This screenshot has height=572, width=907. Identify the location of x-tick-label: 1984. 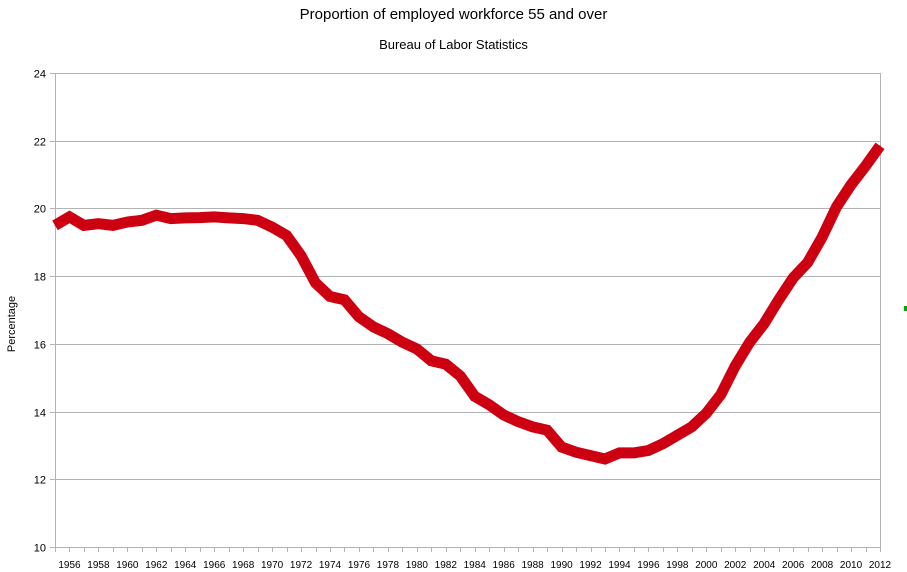
(475, 565).